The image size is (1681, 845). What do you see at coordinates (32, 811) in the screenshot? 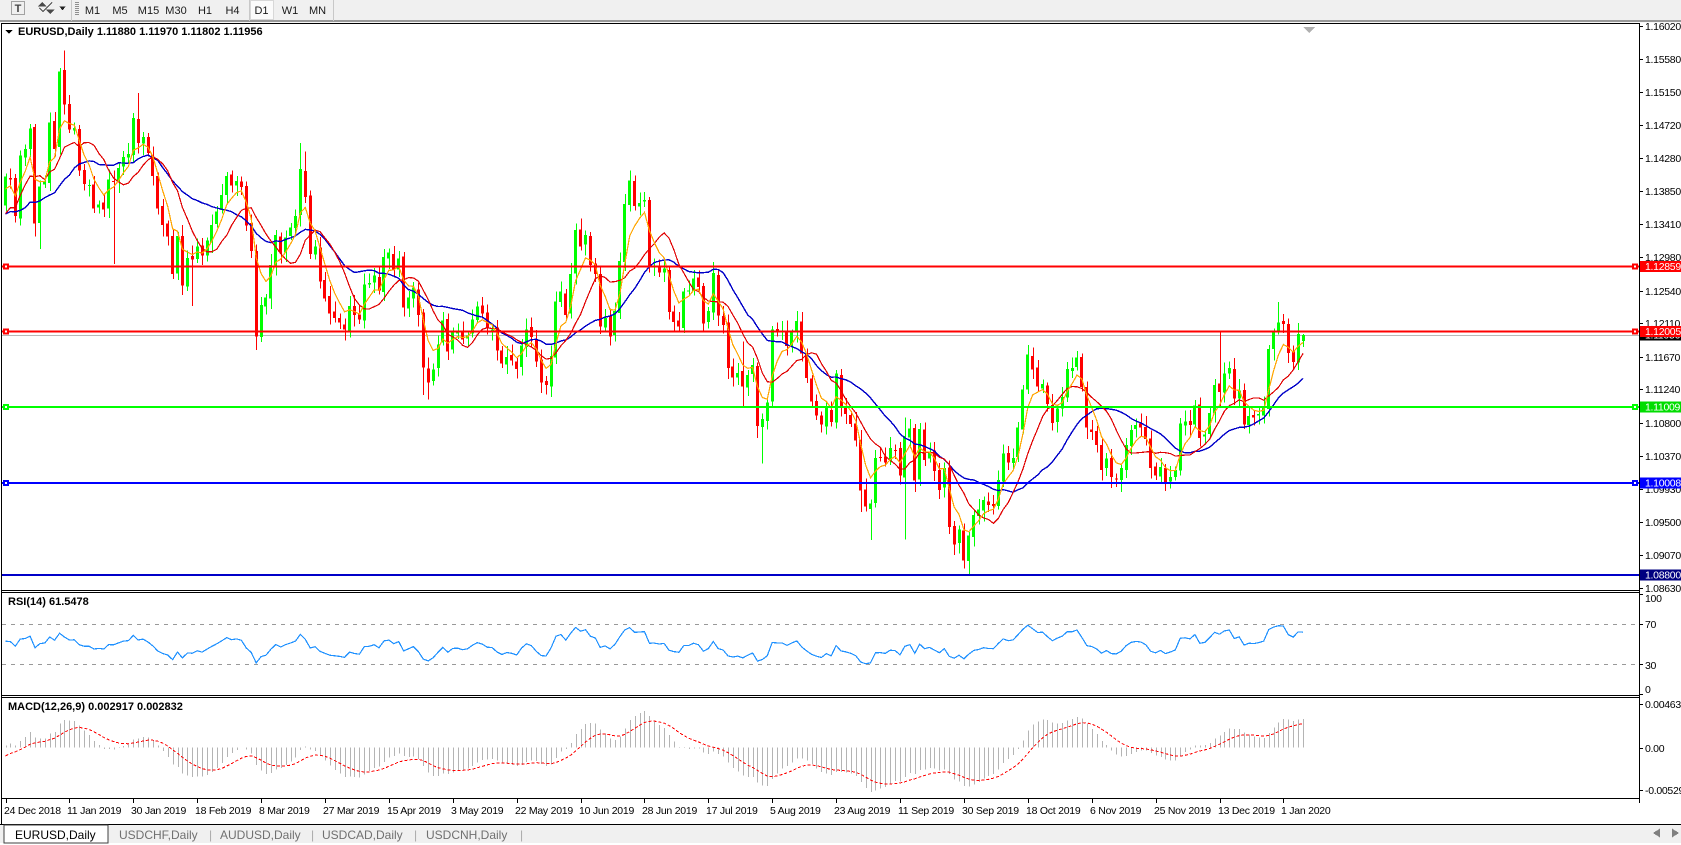
I see `svg-text: 24 Dec 2018` at bounding box center [32, 811].